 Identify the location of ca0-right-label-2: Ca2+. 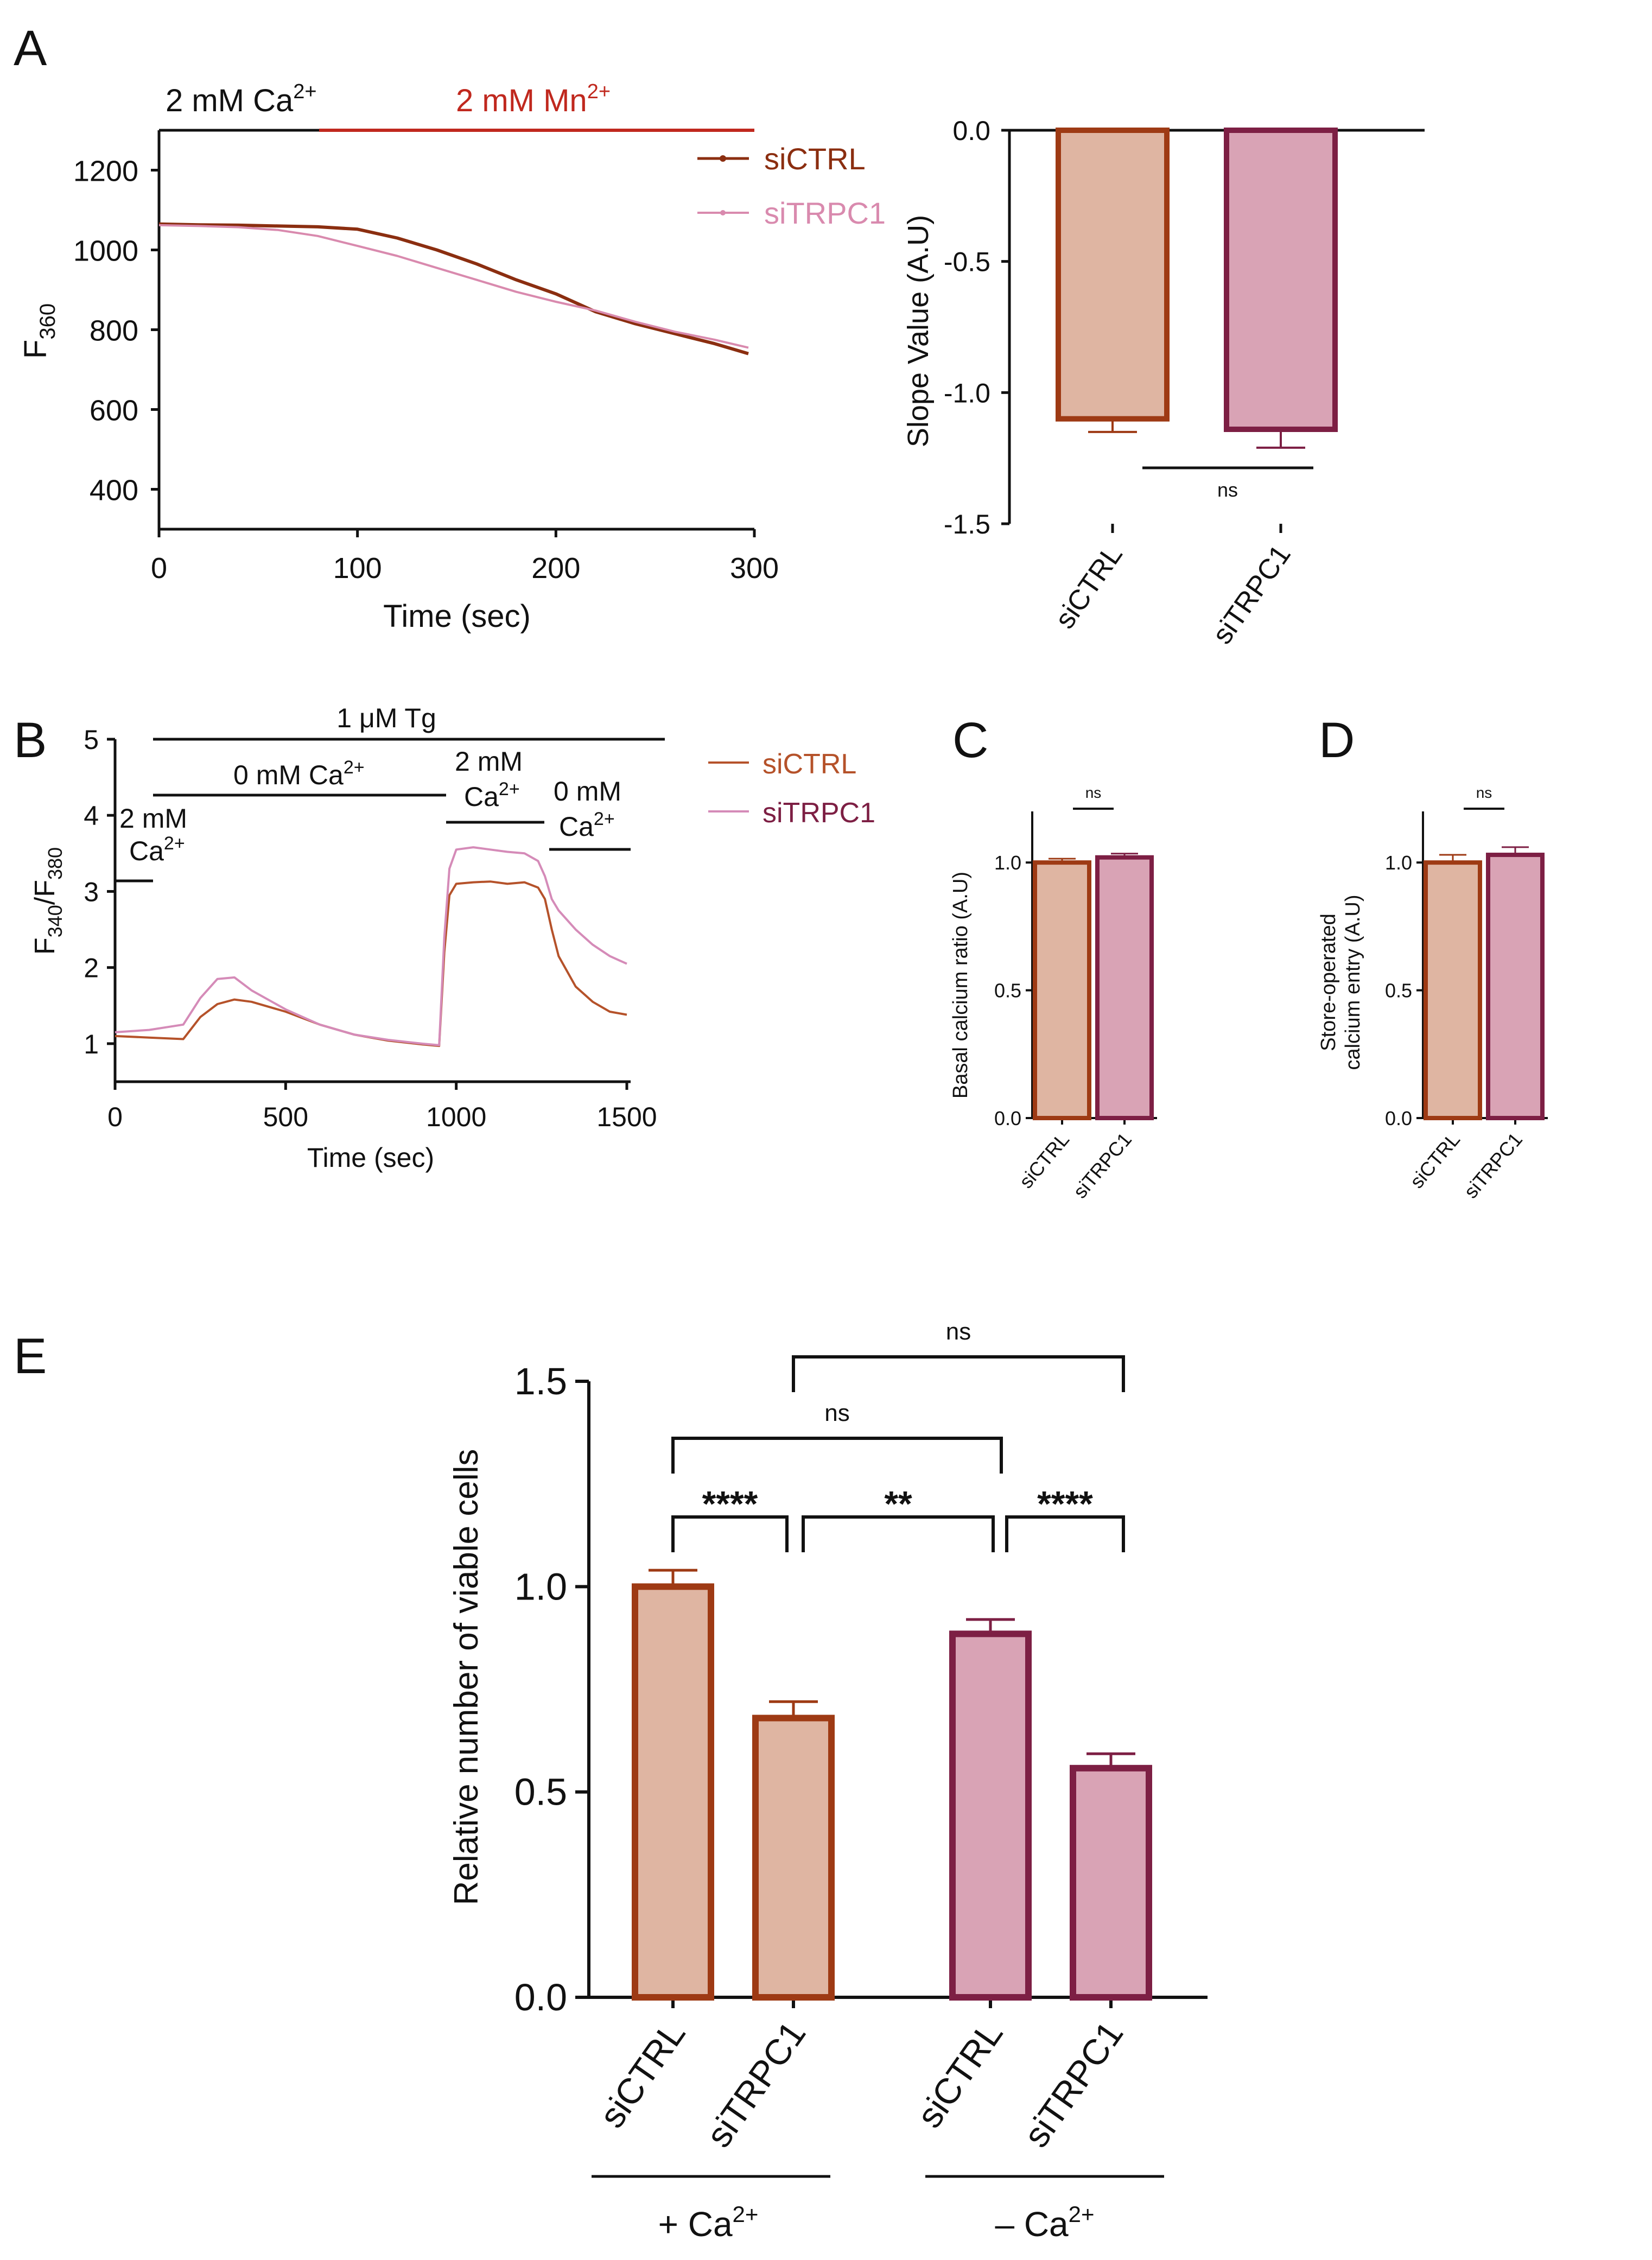
(587, 825).